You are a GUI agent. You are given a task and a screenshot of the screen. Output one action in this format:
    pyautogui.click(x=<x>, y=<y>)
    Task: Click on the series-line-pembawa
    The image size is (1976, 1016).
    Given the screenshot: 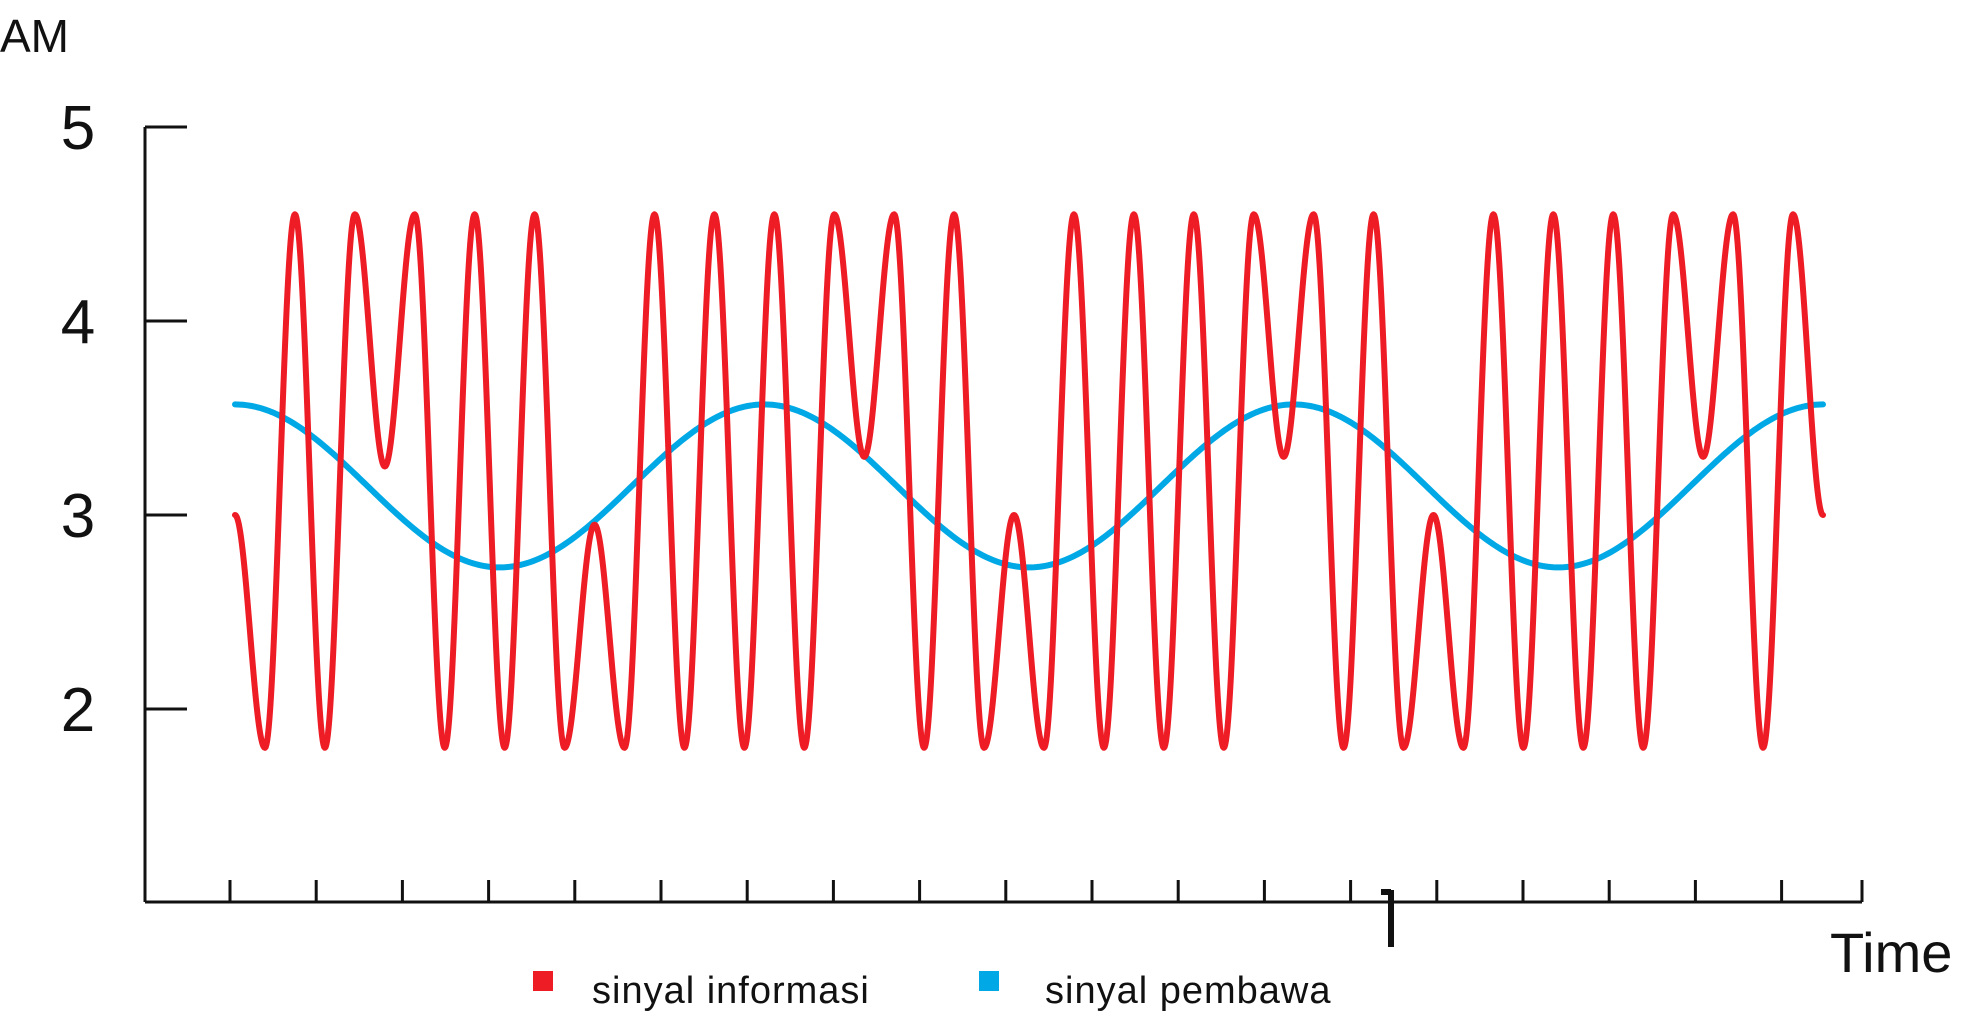 What is the action you would take?
    pyautogui.click(x=1029, y=486)
    